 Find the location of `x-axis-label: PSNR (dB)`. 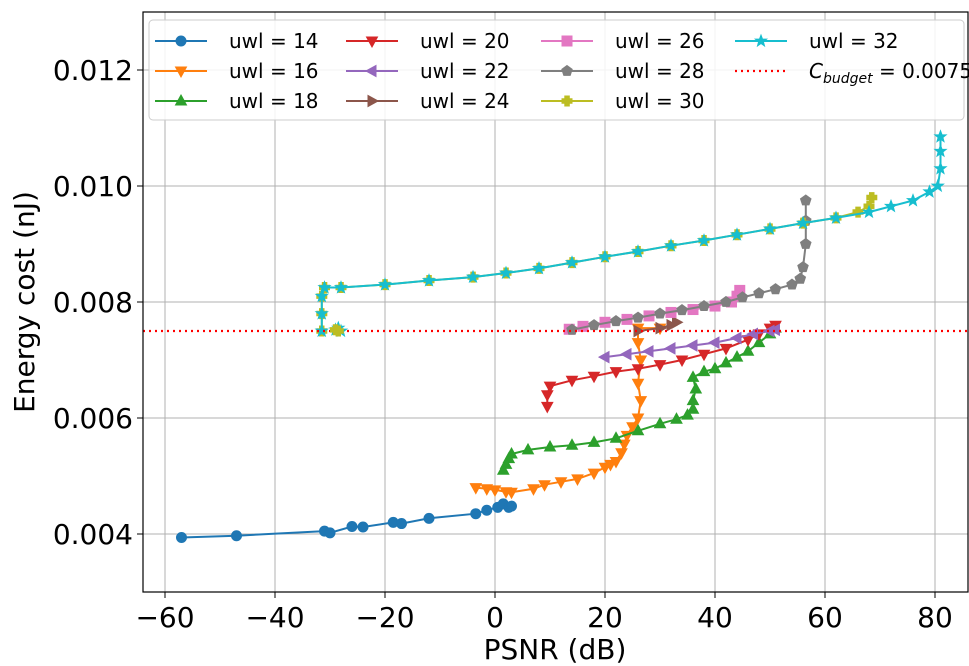

x-axis-label: PSNR (dB) is located at coordinates (555, 649).